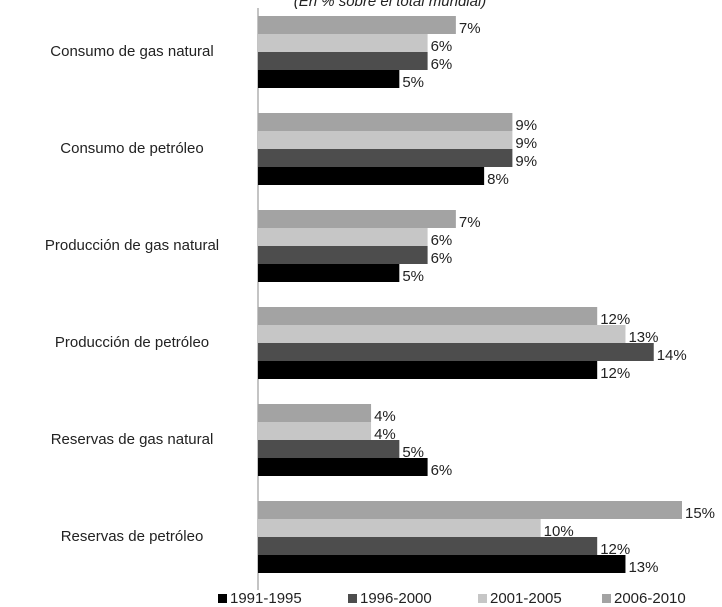 Image resolution: width=722 pixels, height=607 pixels. What do you see at coordinates (390, 5) in the screenshot?
I see `chart-subtitle: (En % sobre el total mundial)` at bounding box center [390, 5].